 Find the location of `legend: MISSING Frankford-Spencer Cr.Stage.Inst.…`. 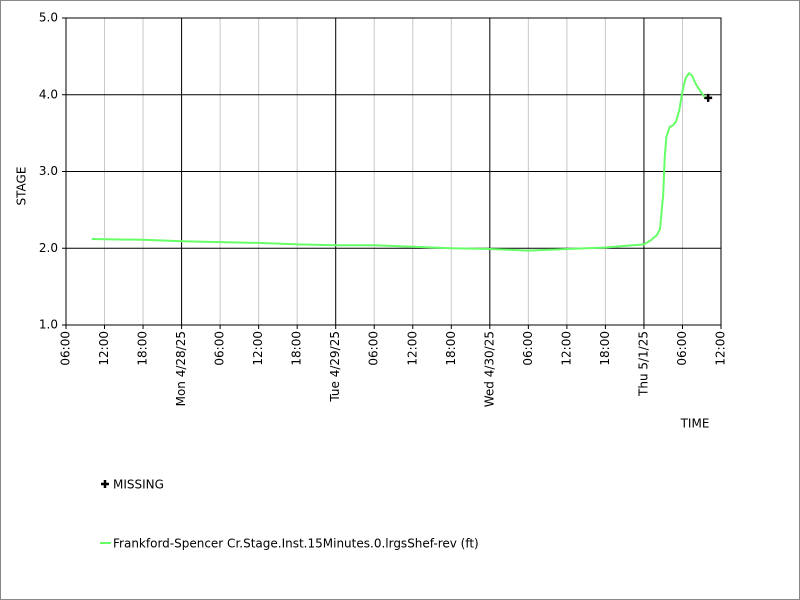

legend: MISSING Frankford-Spencer Cr.Stage.Inst.… is located at coordinates (289, 514).